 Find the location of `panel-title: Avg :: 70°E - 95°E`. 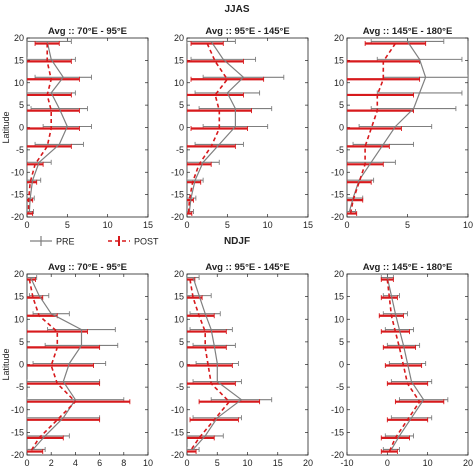

panel-title: Avg :: 70°E - 95°E is located at coordinates (87, 267).